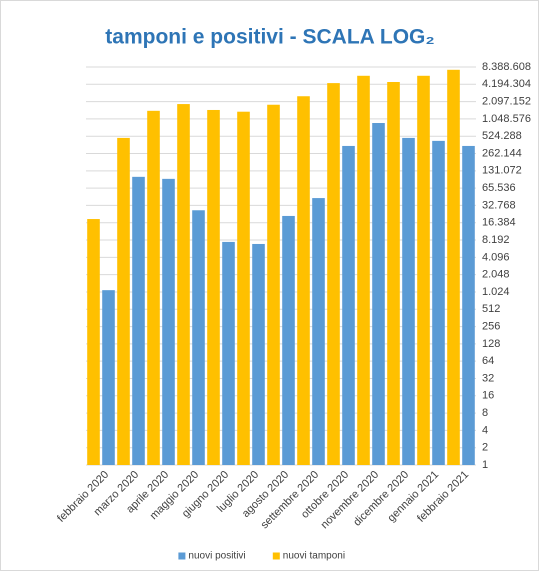  I want to click on y-tick-label: 8, so click(485, 413).